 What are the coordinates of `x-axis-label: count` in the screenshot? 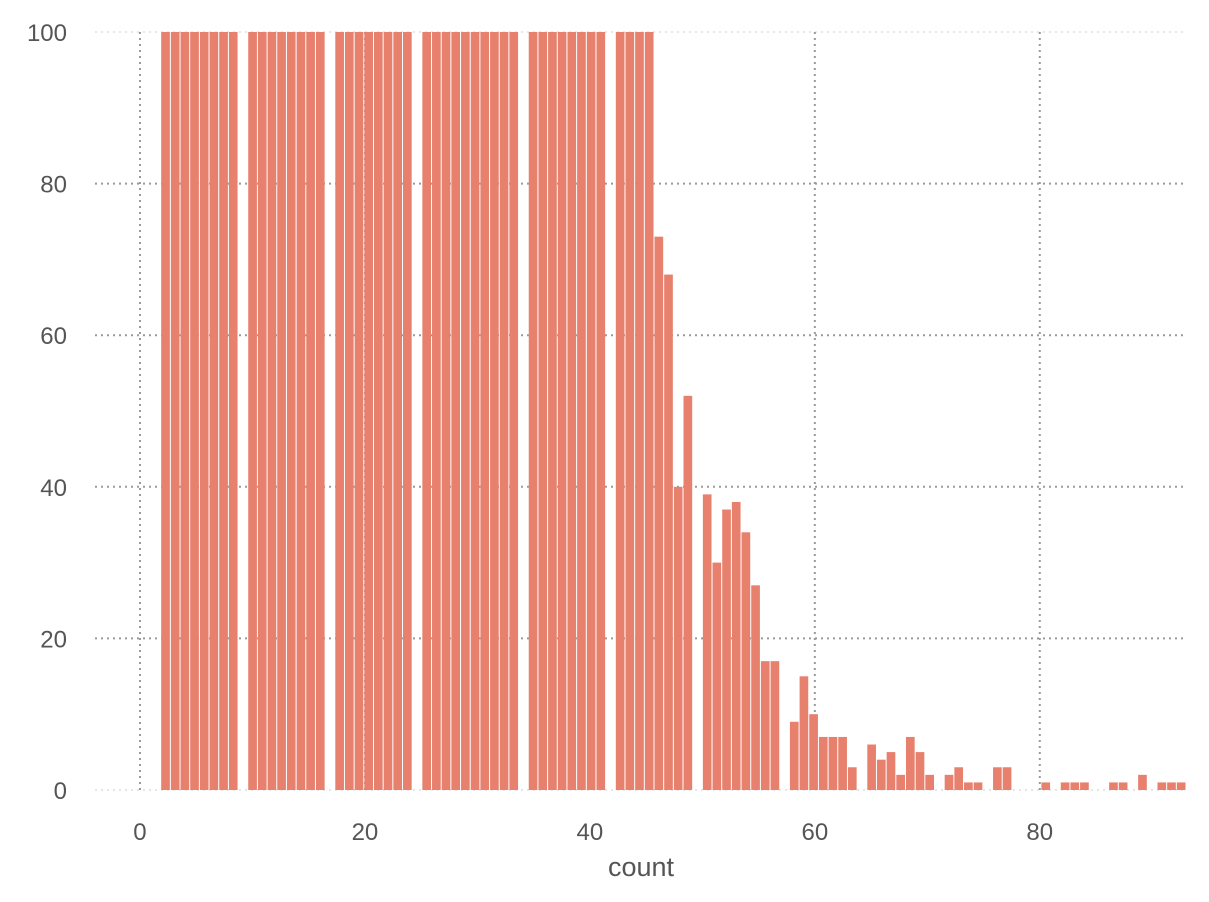 It's located at (641, 867).